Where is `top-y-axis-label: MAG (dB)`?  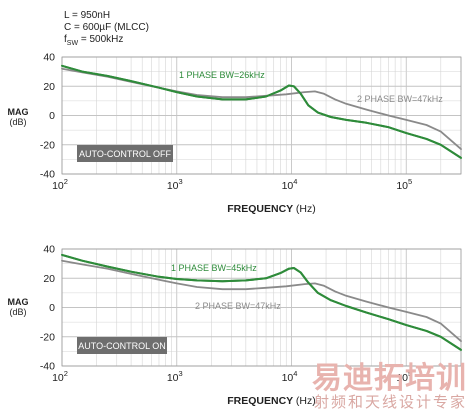 top-y-axis-label: MAG (dB) is located at coordinates (18, 117).